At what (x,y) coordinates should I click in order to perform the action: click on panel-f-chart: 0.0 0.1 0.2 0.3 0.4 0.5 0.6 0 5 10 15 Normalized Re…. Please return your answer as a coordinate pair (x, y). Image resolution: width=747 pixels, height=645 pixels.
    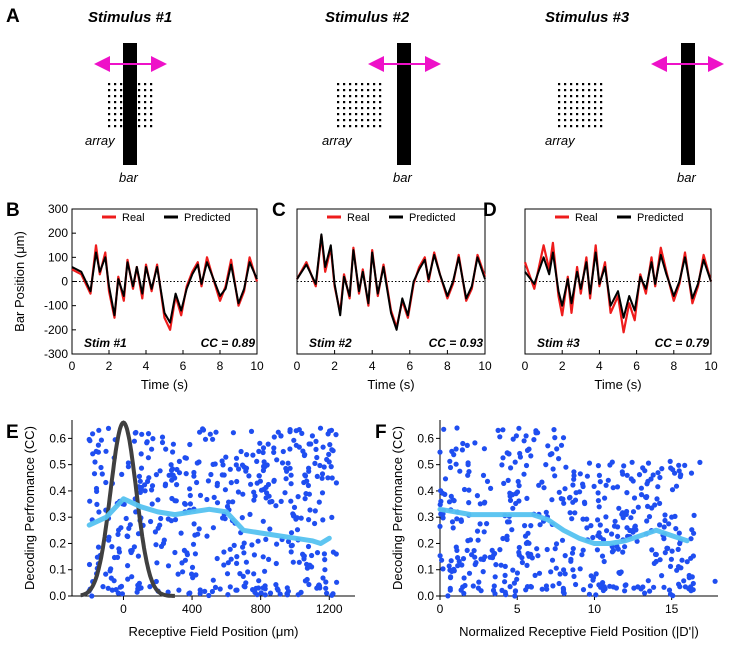
    Looking at the image, I should click on (554, 529).